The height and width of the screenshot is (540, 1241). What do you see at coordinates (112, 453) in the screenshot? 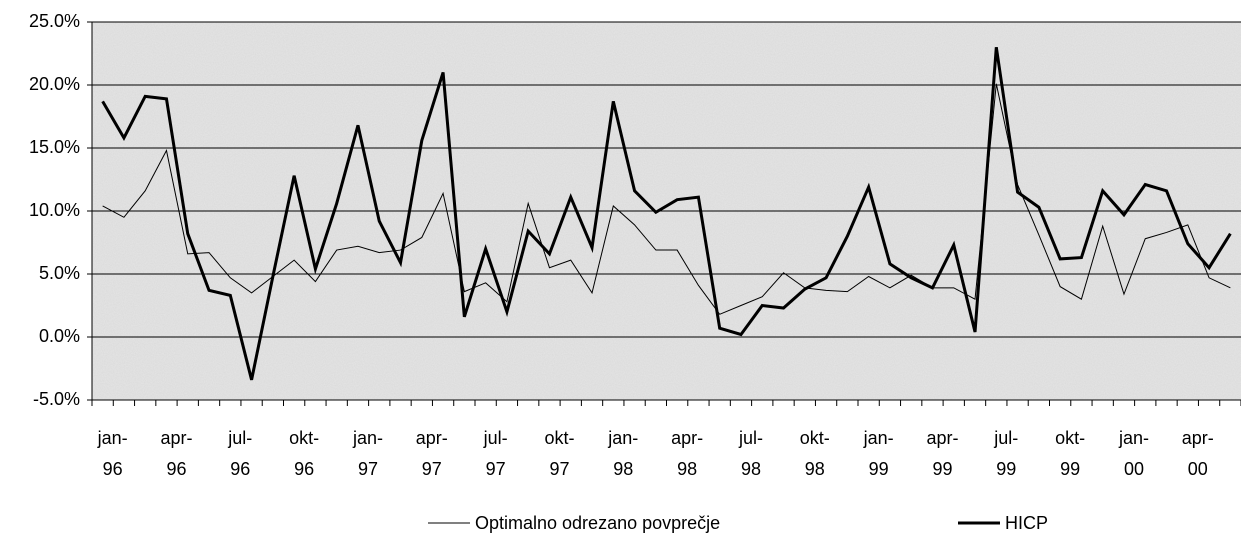
I see `x-tick-label: jan-96` at bounding box center [112, 453].